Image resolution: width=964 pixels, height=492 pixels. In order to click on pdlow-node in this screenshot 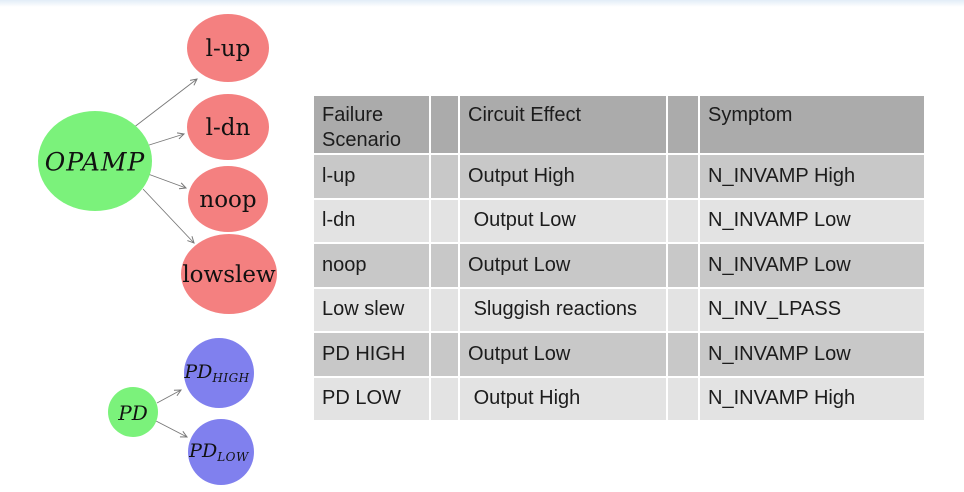, I will do `click(221, 452)`.